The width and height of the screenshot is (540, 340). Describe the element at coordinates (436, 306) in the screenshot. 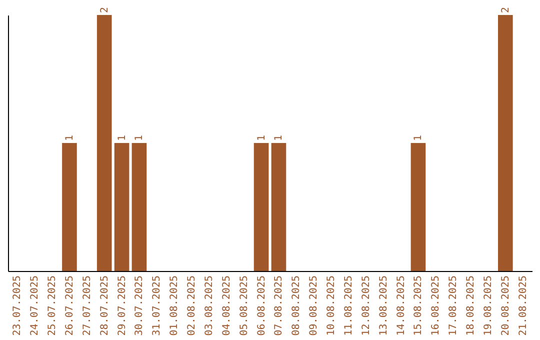

I see `x-tick-label: 16.08.2025` at that location.